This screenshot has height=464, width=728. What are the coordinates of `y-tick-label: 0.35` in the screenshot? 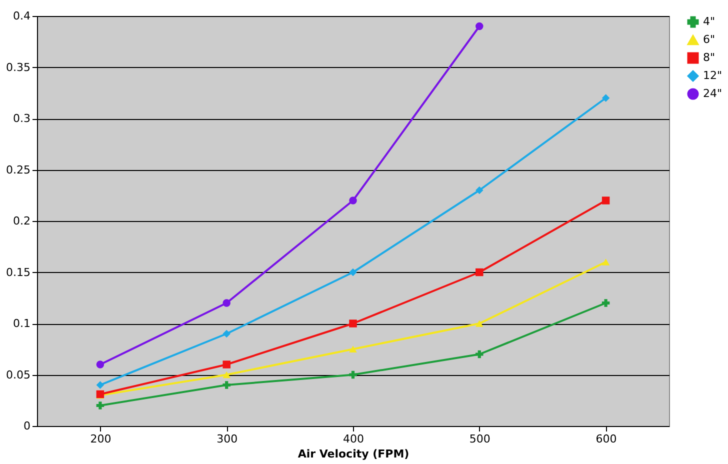 It's located at (18, 67).